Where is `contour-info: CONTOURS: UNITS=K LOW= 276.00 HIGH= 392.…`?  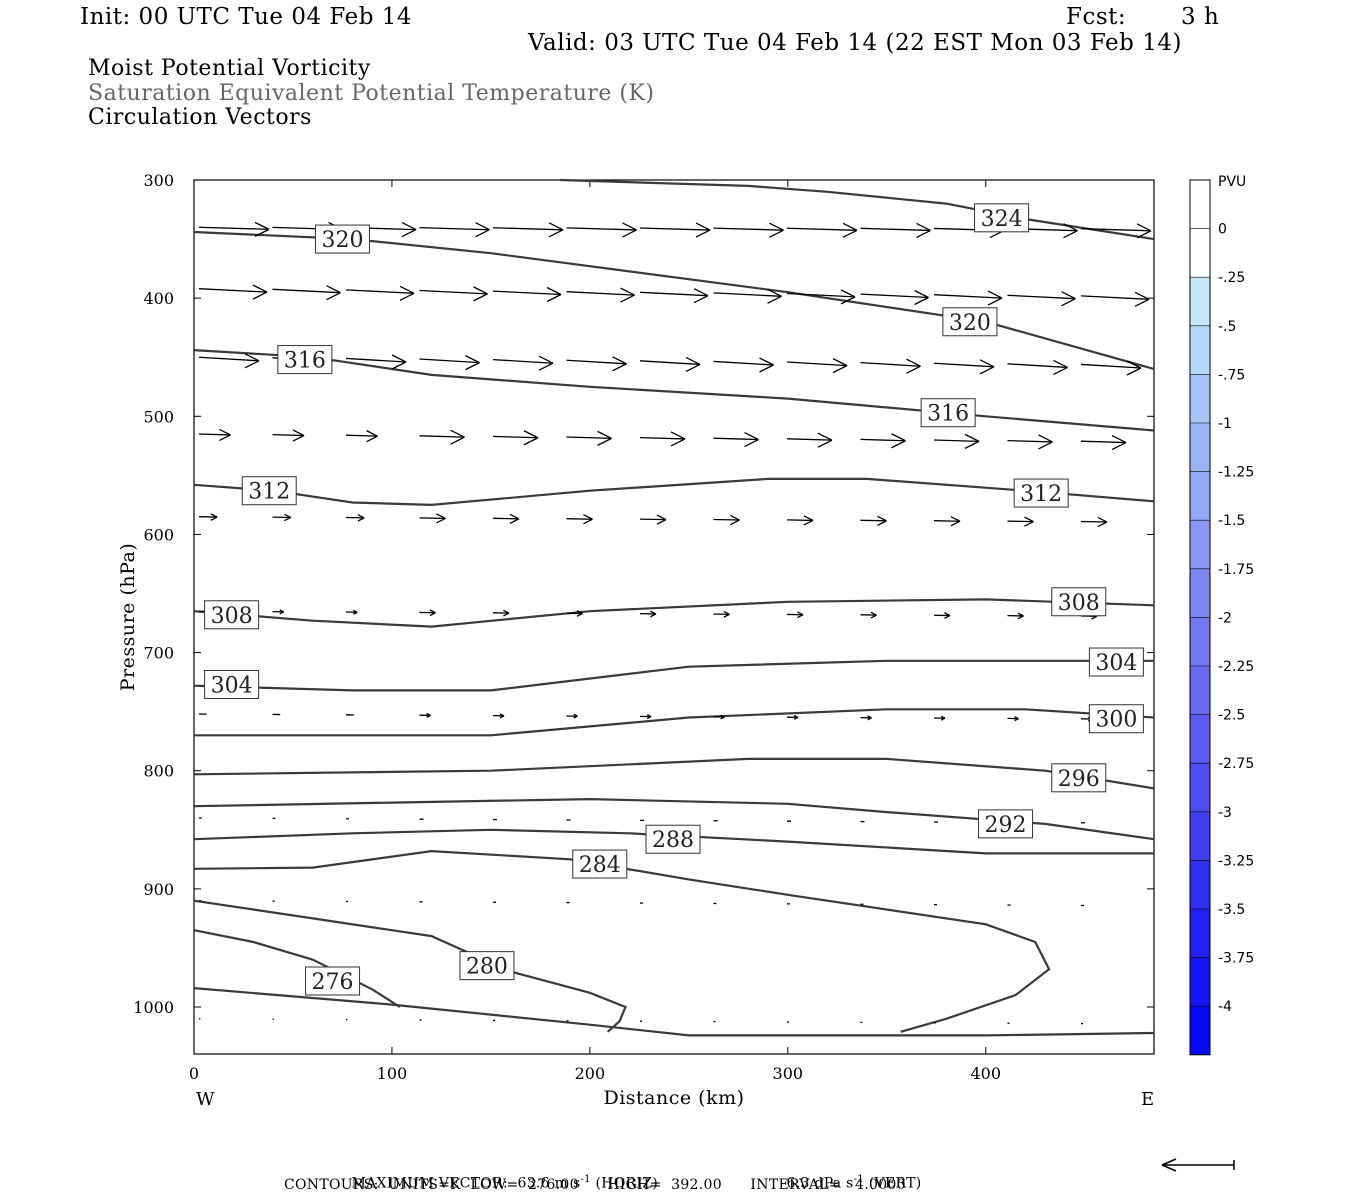
contour-info: CONTOURS: UNITS=K LOW= 276.00 HIGH= 392.… is located at coordinates (595, 1185).